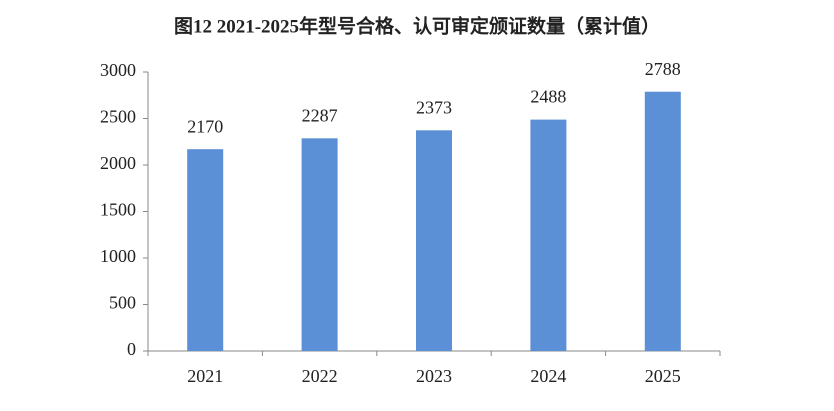 Image resolution: width=834 pixels, height=411 pixels. What do you see at coordinates (118, 210) in the screenshot?
I see `y-tick-label: 1500` at bounding box center [118, 210].